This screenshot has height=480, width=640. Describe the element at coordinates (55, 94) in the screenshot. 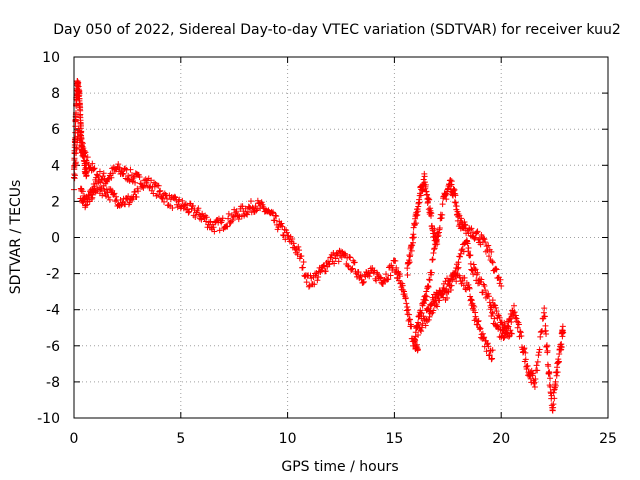

I see `y-tick-label: 8` at that location.